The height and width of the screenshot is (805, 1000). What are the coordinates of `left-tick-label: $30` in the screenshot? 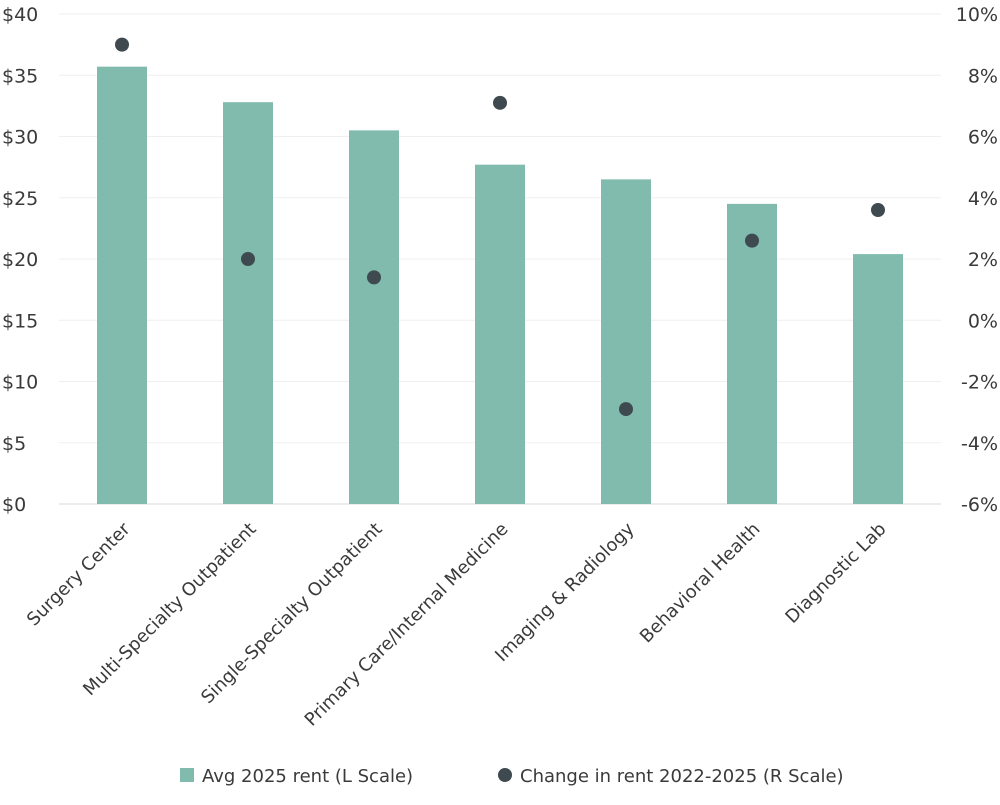 It's located at (20, 138).